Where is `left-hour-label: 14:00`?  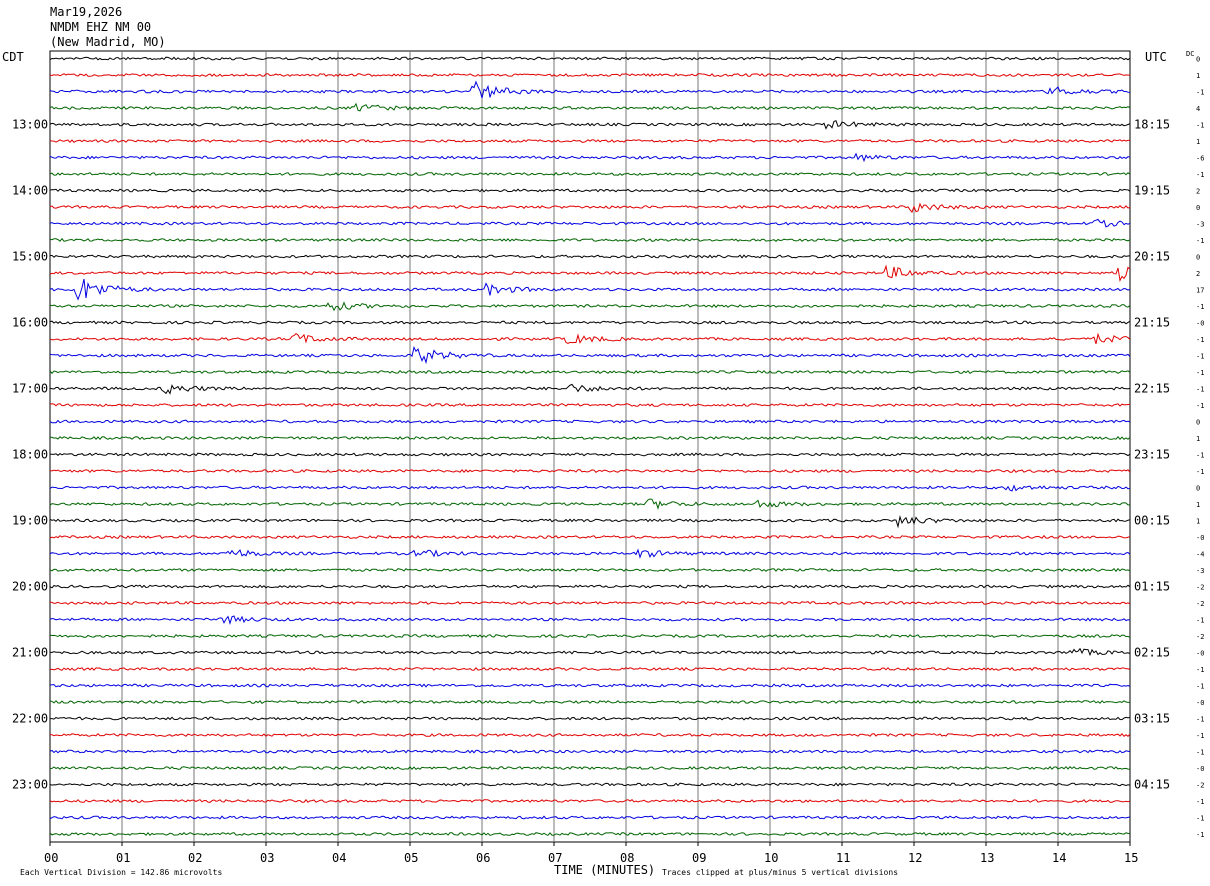
left-hour-label: 14:00 is located at coordinates (30, 191).